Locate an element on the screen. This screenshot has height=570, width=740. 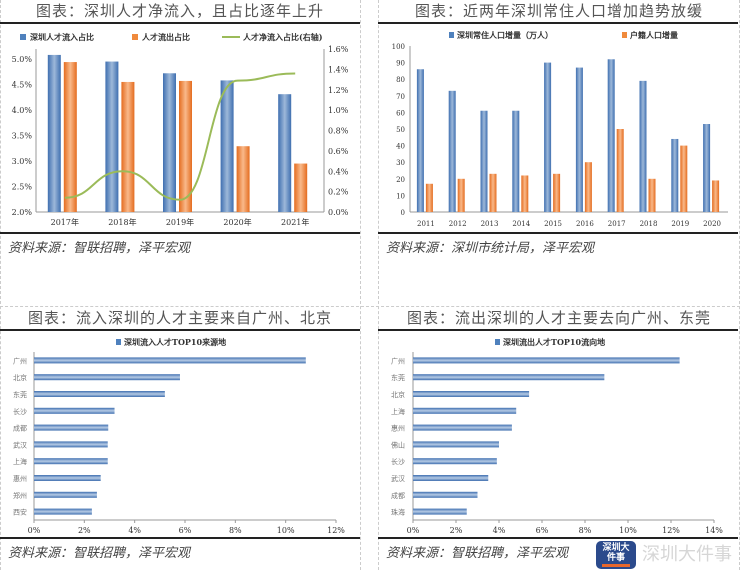
x-tick-label: 2018 is located at coordinates (649, 224).